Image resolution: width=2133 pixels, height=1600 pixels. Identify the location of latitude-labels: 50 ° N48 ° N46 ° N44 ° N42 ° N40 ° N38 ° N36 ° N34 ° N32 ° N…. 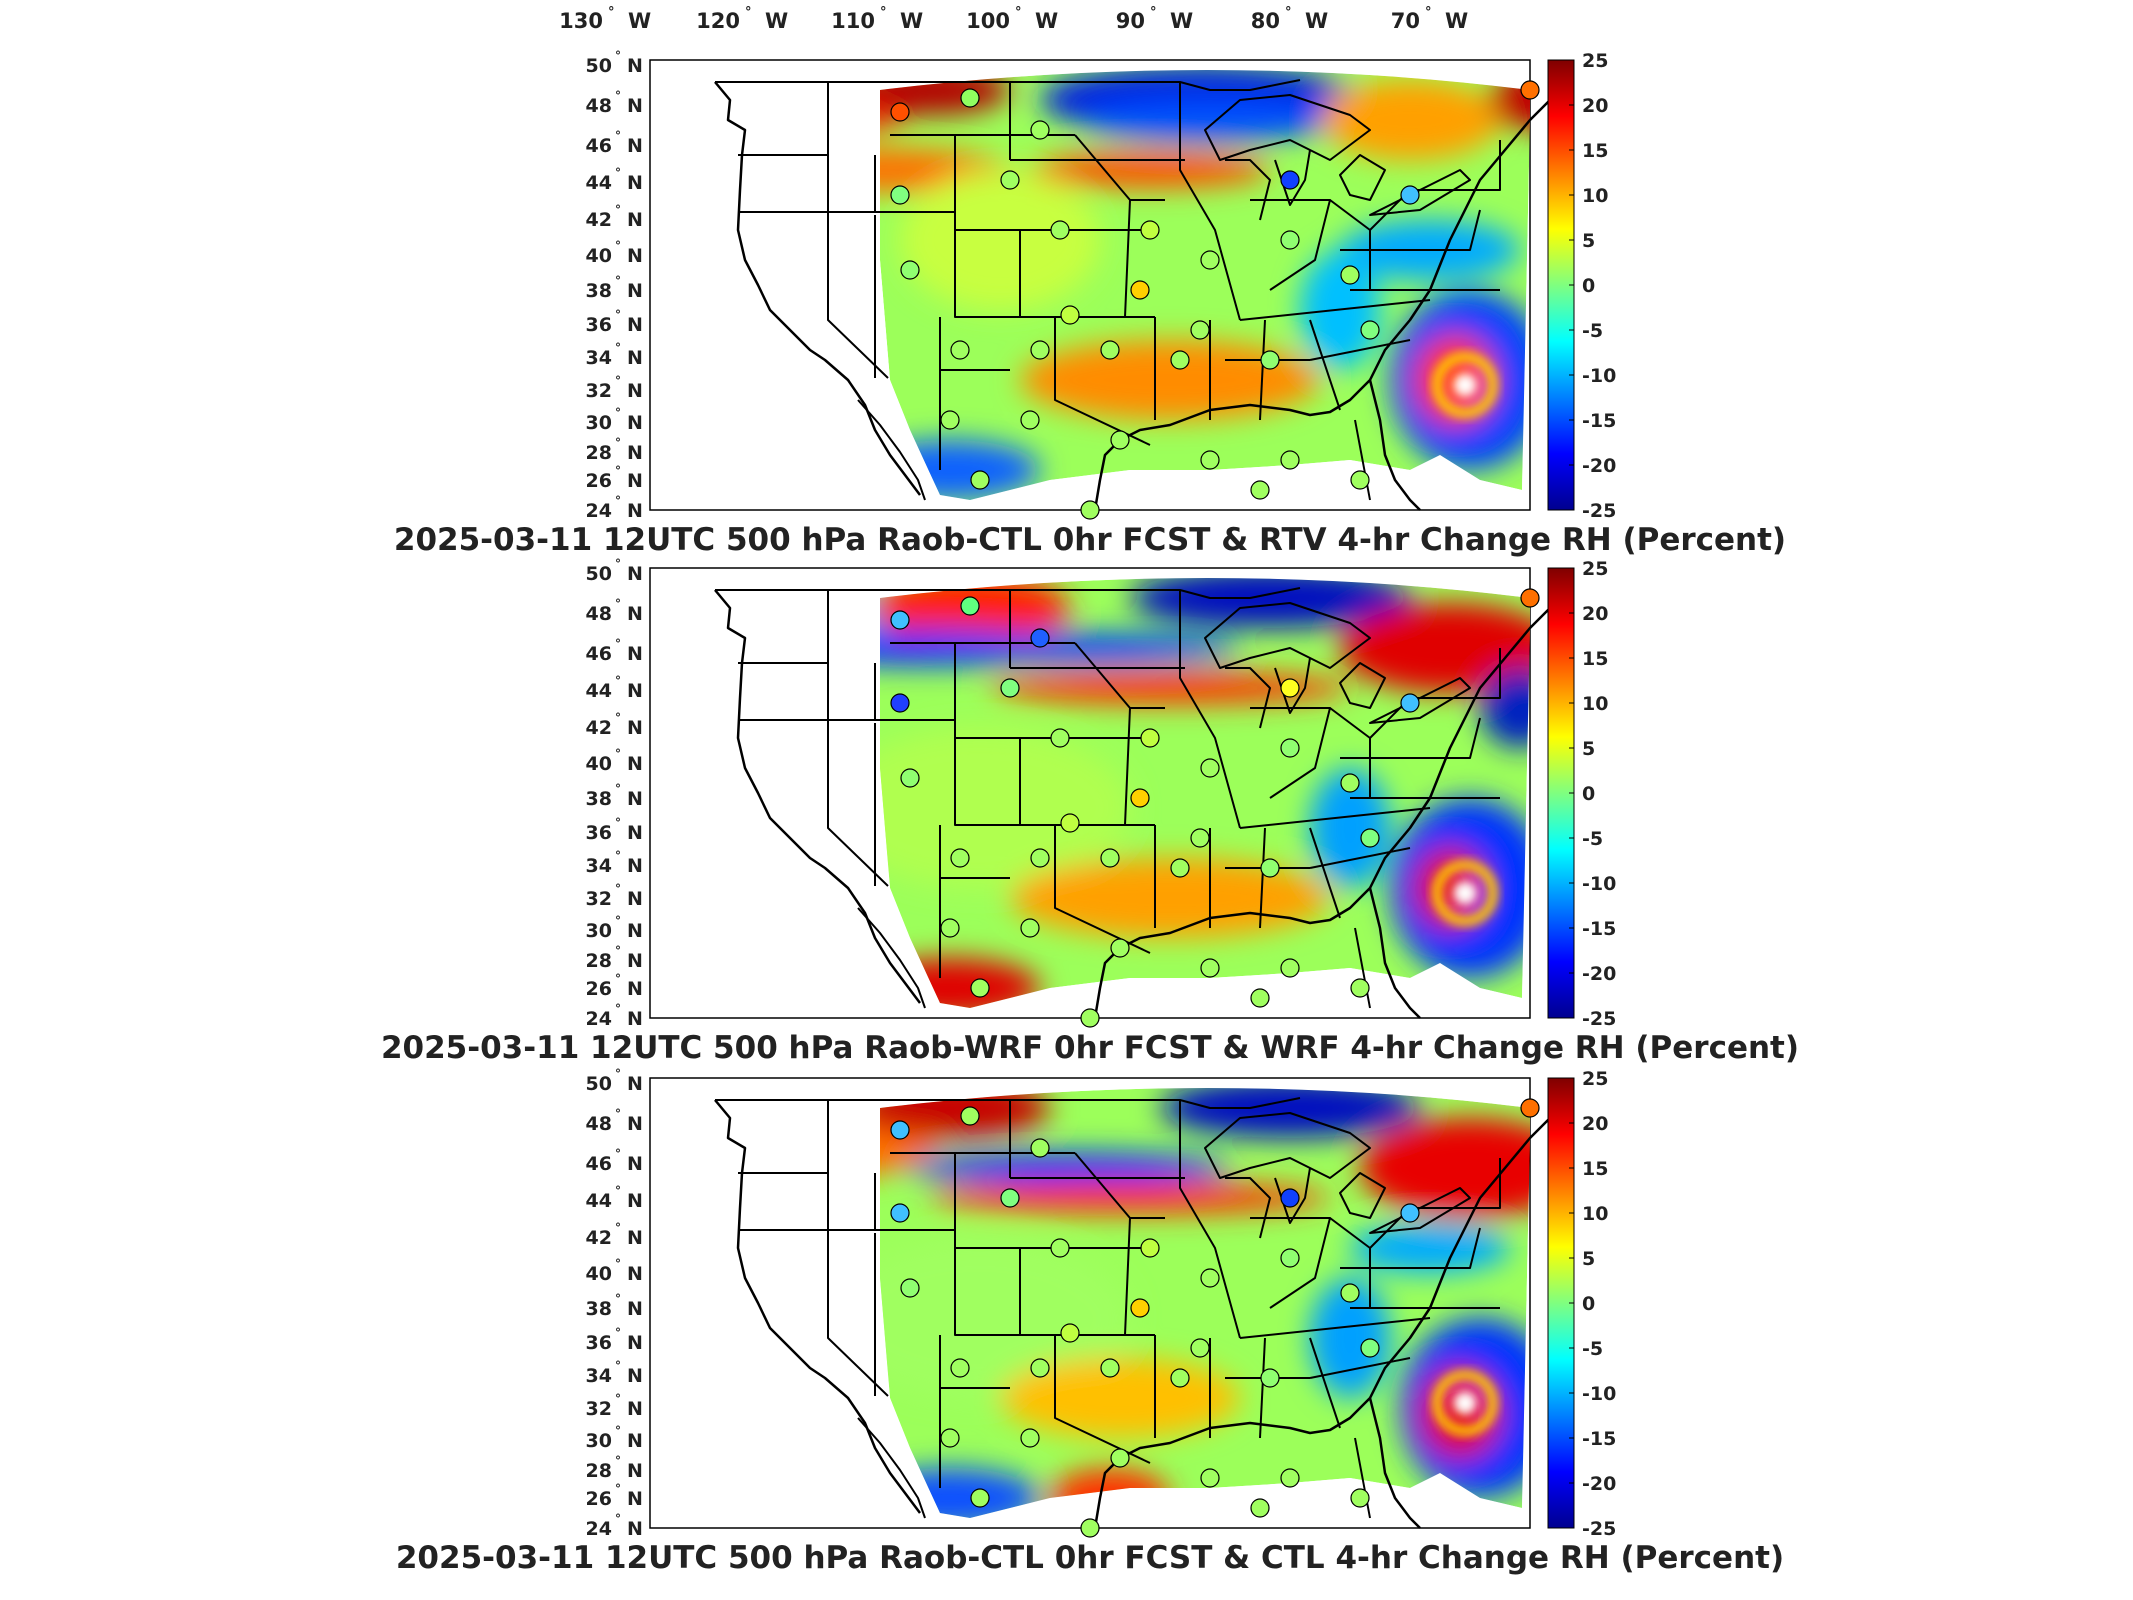
(614, 793).